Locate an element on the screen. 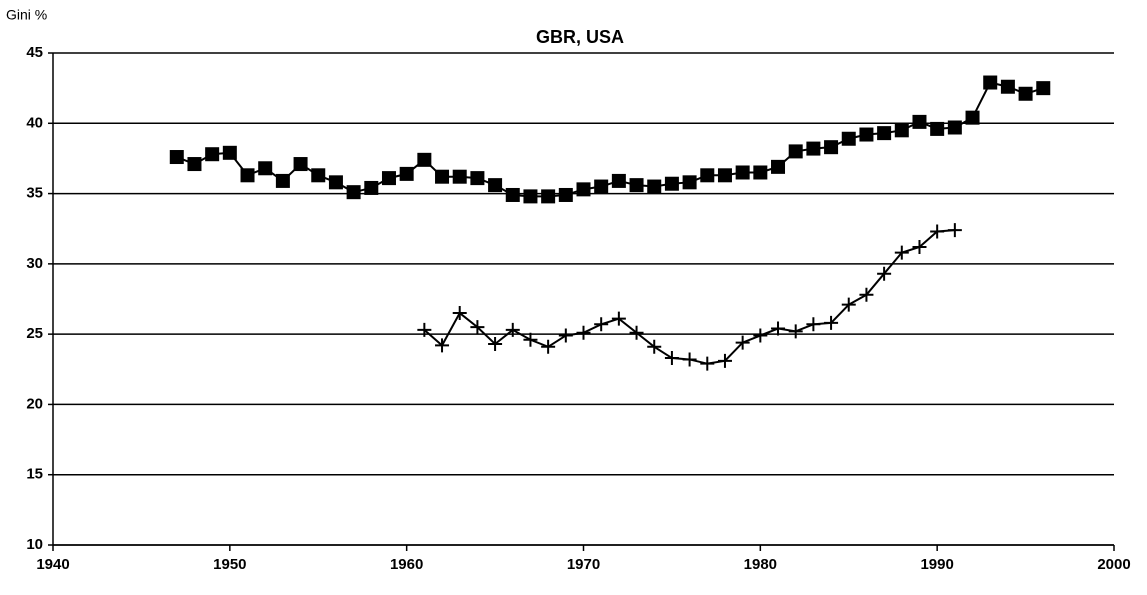 This screenshot has width=1147, height=595. x-tick-label: 1960 is located at coordinates (406, 564).